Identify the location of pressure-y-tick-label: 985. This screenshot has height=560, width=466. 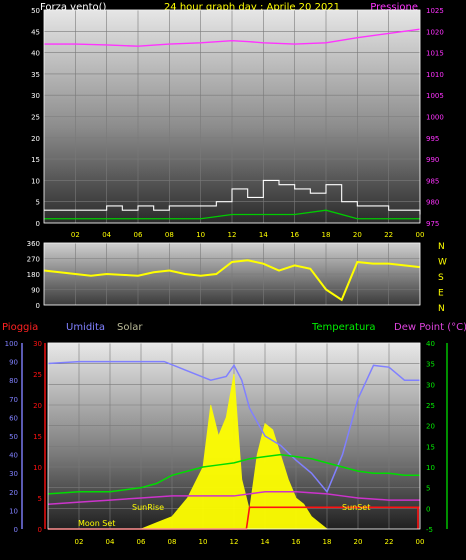
(432, 181).